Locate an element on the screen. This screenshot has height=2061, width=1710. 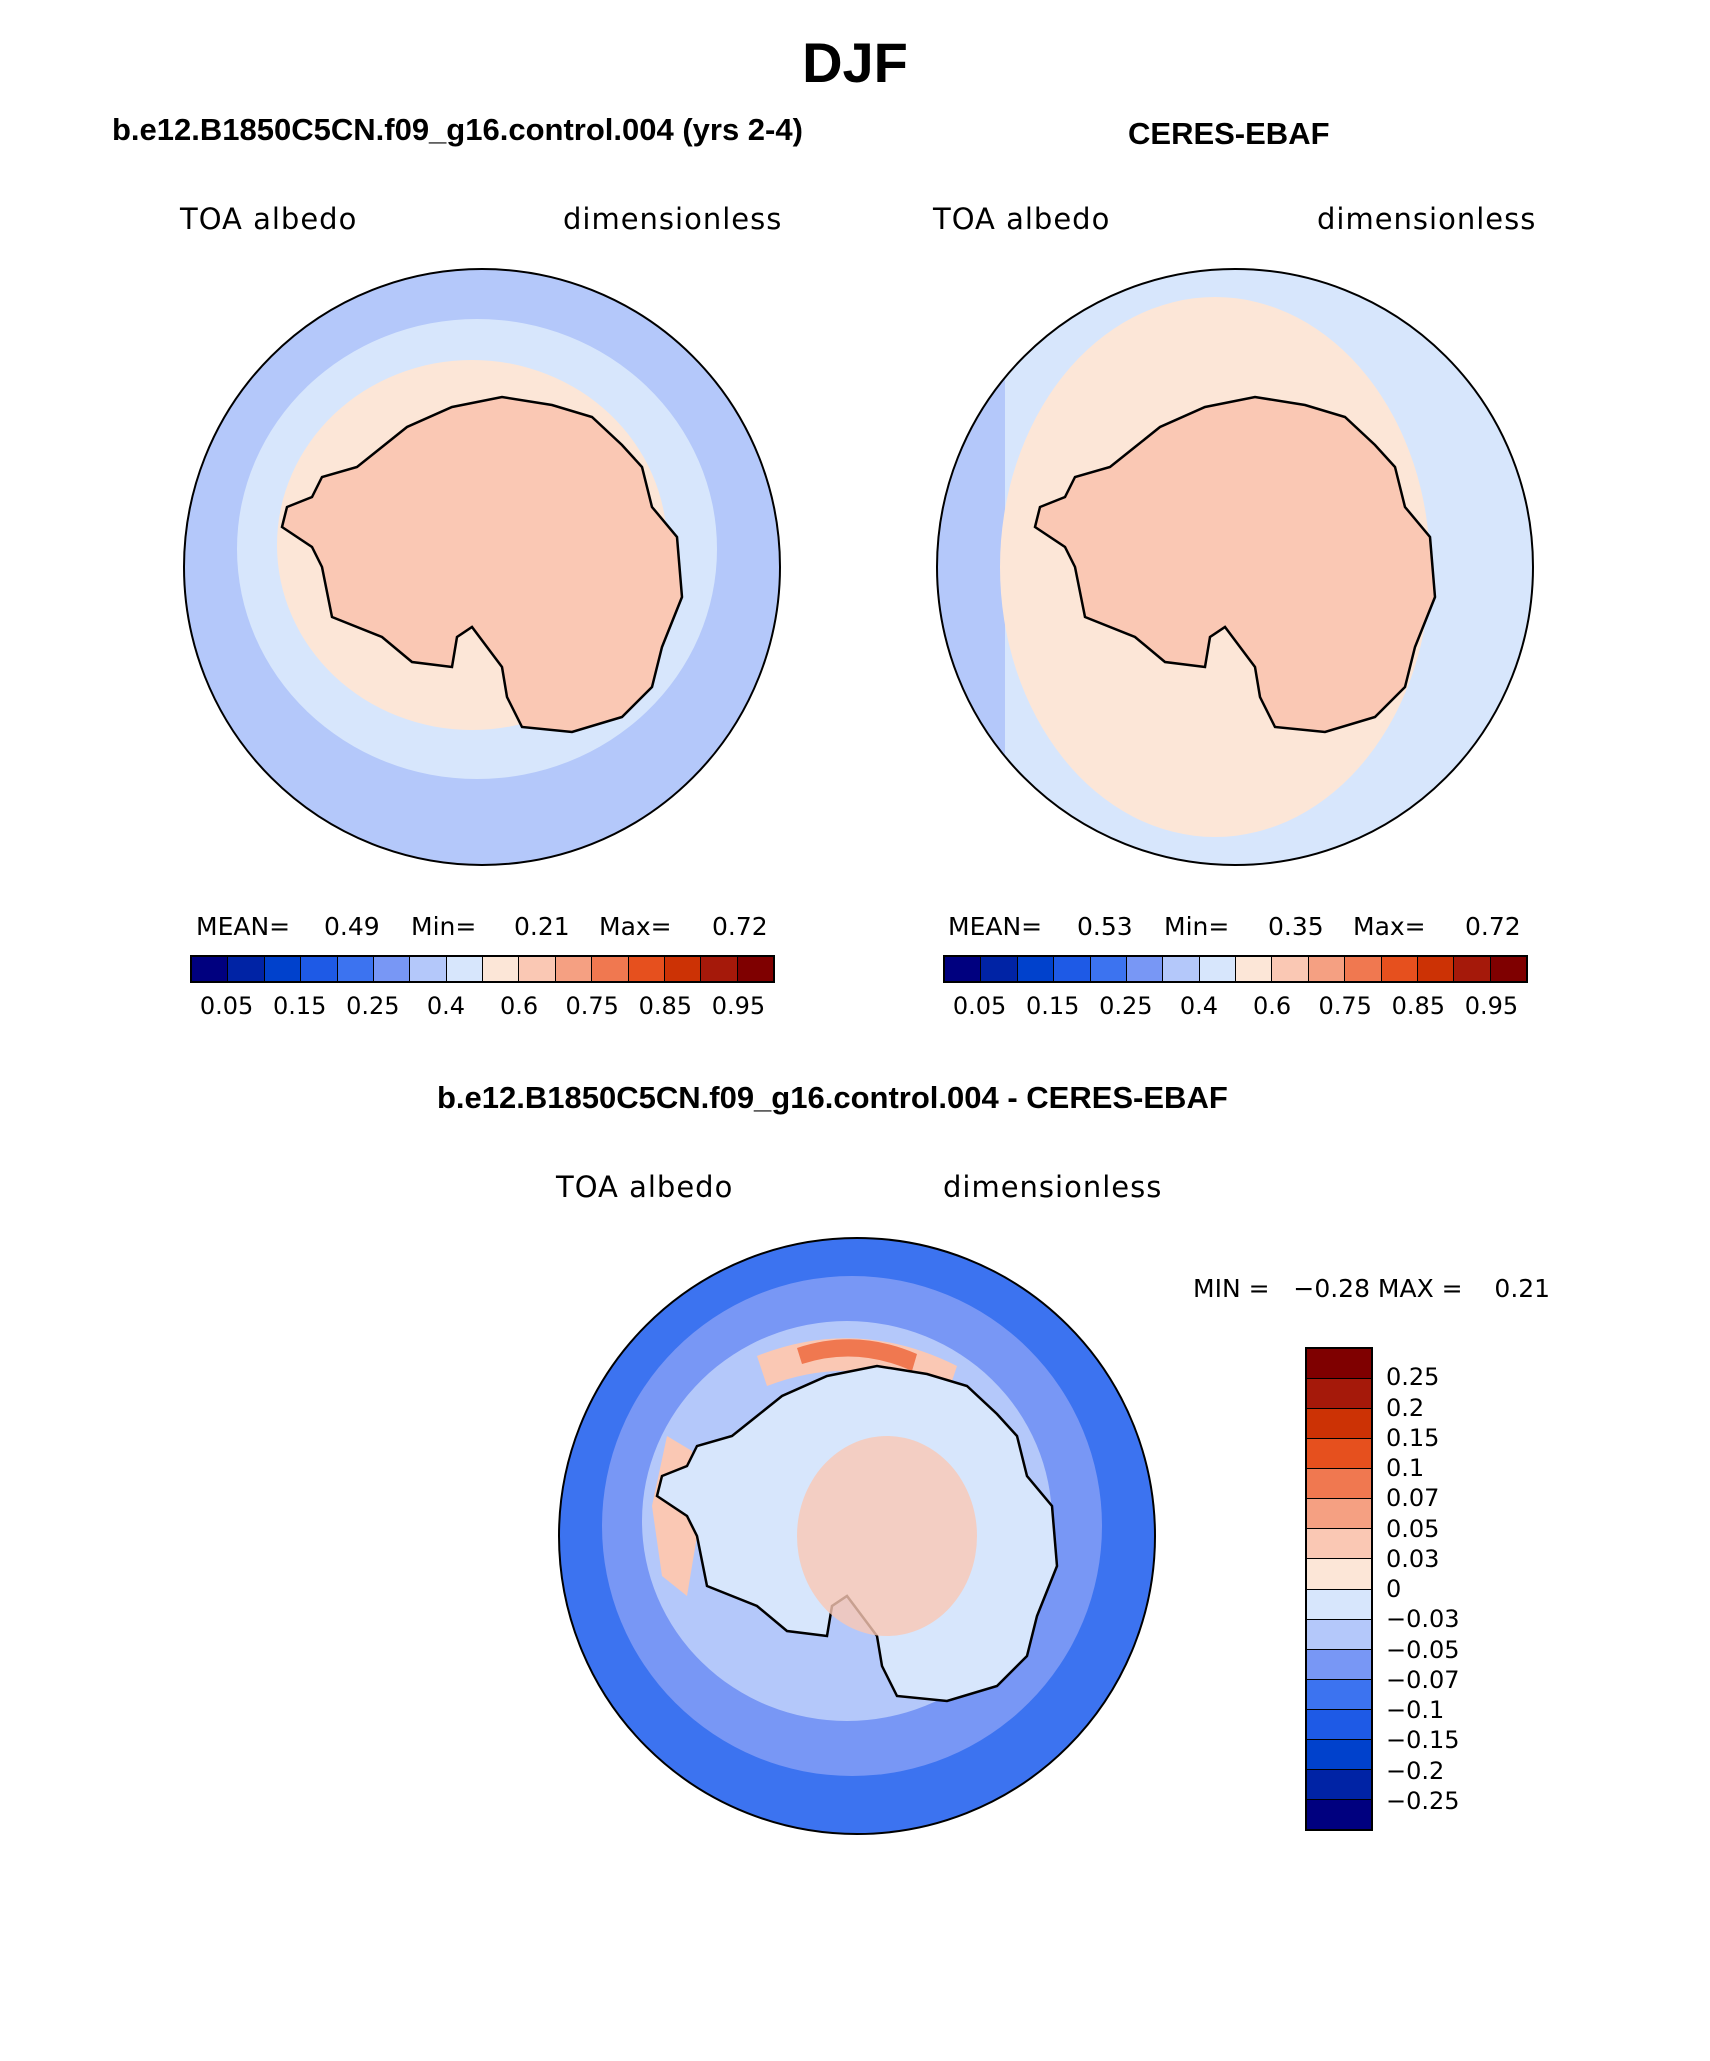
model-mean-label: MEAN= is located at coordinates (243, 926).